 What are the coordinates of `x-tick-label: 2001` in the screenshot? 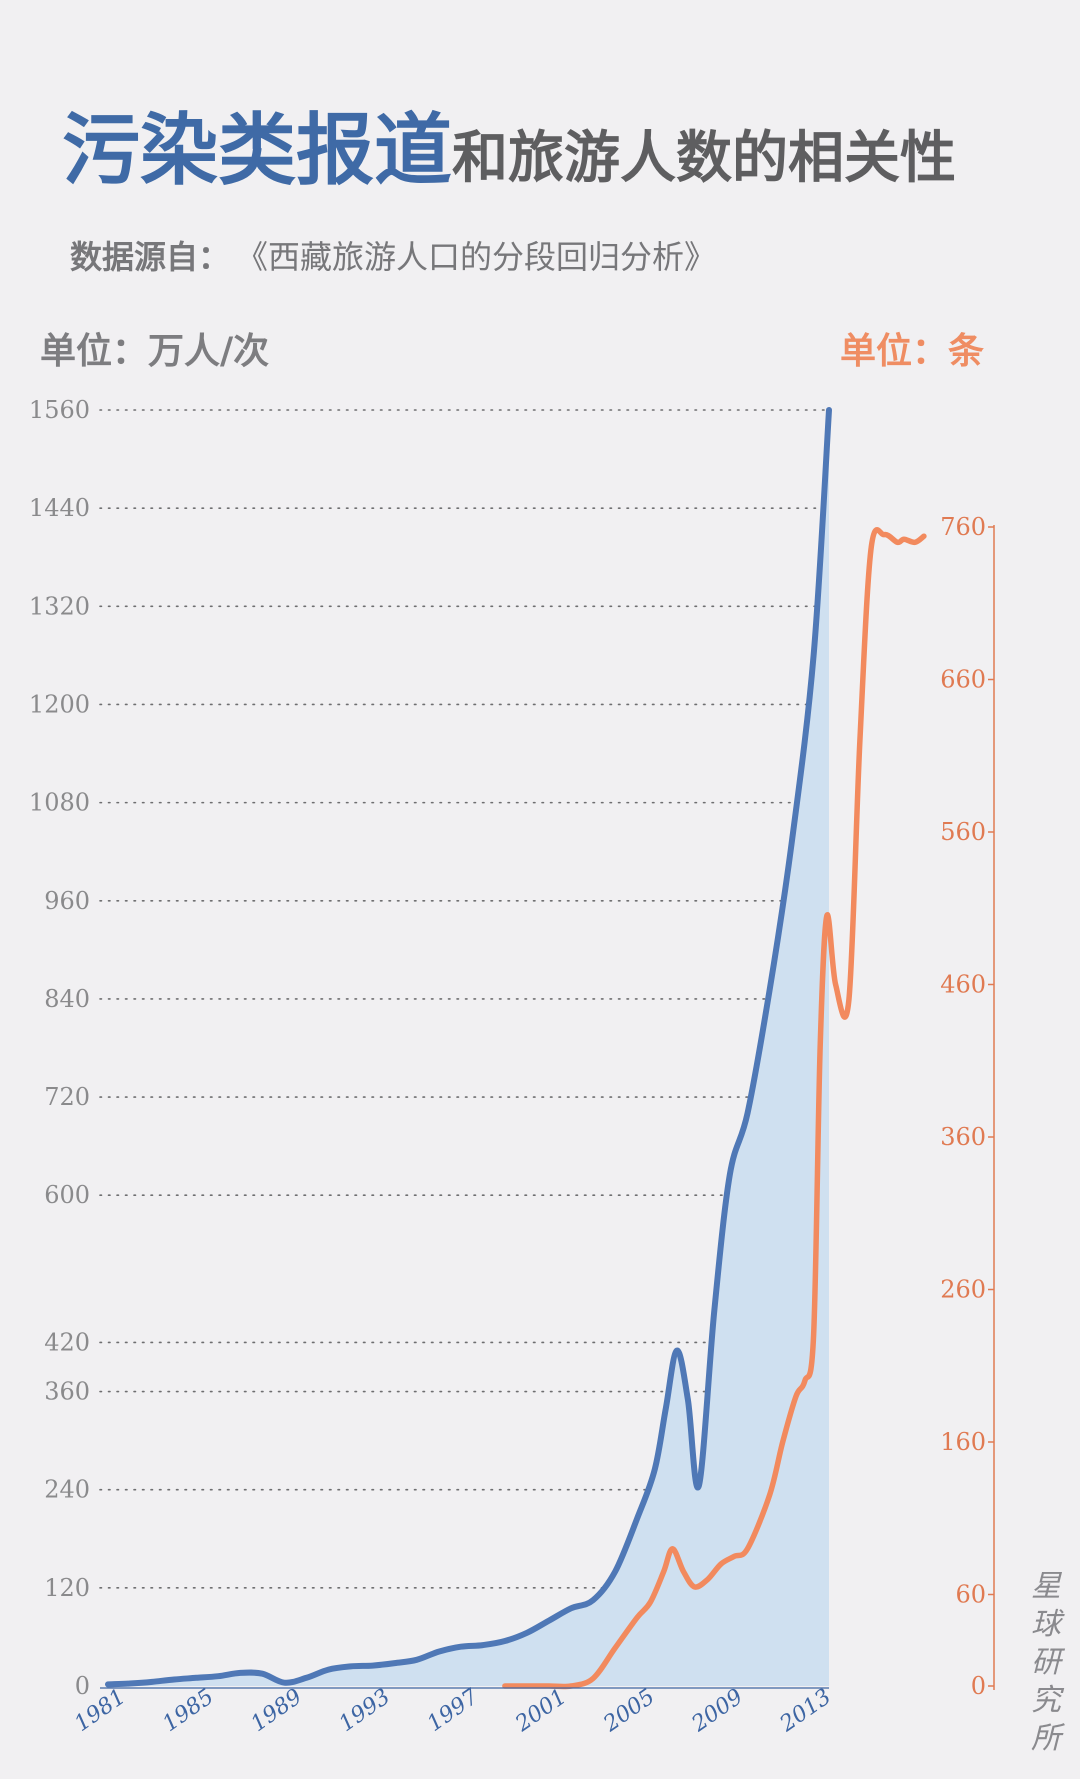 It's located at (540, 1710).